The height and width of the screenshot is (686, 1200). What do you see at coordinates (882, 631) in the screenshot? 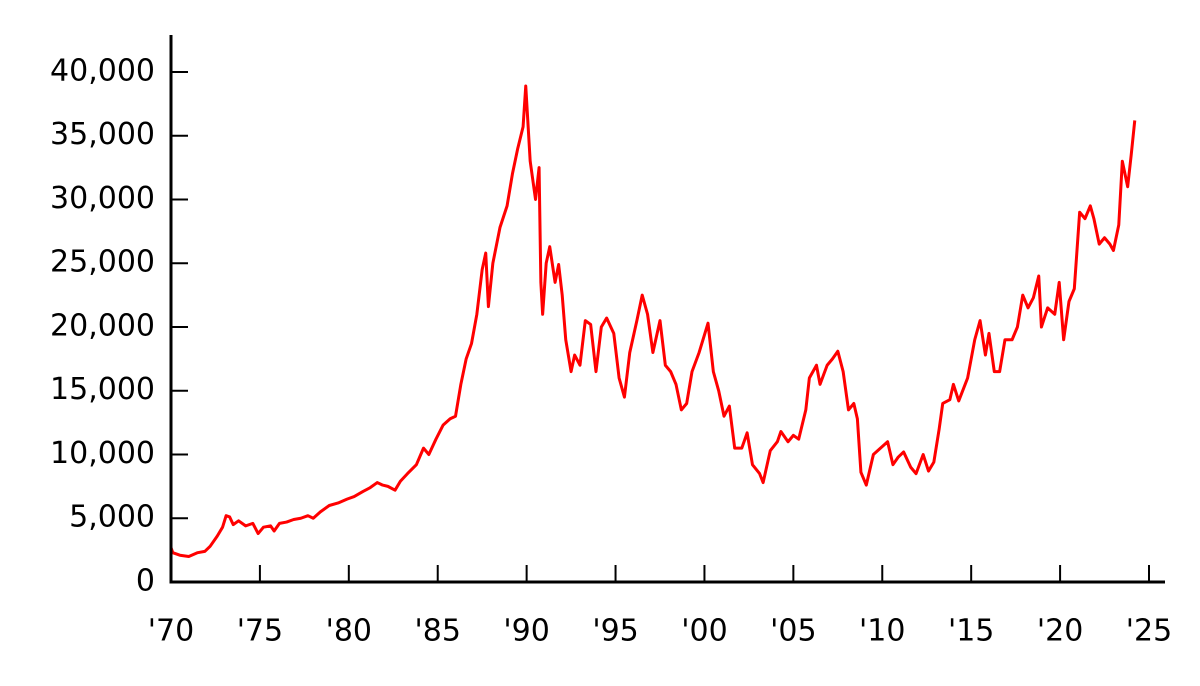
I see `x-tick-label: '10` at bounding box center [882, 631].